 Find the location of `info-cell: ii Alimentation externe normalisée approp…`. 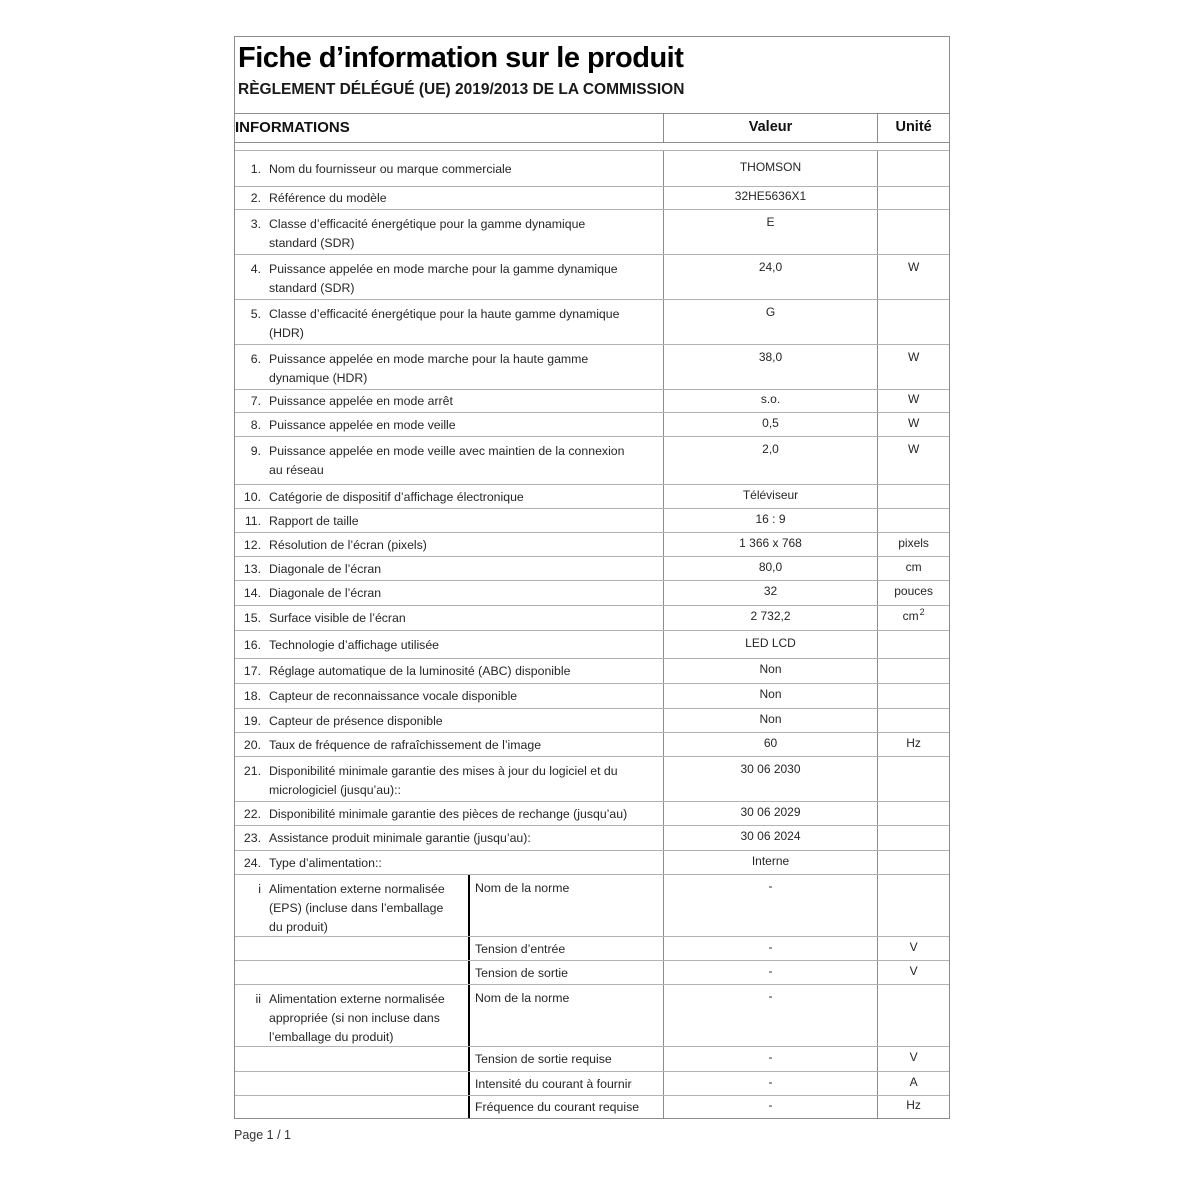

info-cell: ii Alimentation externe normalisée approp… is located at coordinates (449, 1015).